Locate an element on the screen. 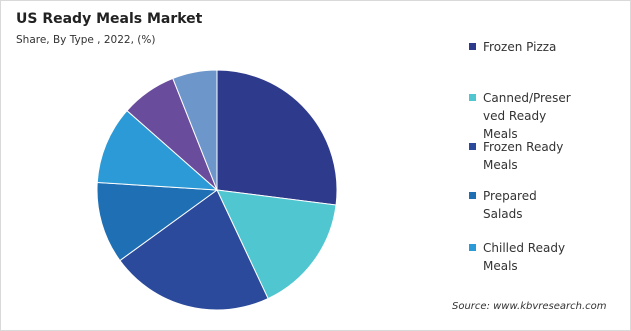 The image size is (631, 331). legend-item: Frozen Pizza is located at coordinates (522, 47).